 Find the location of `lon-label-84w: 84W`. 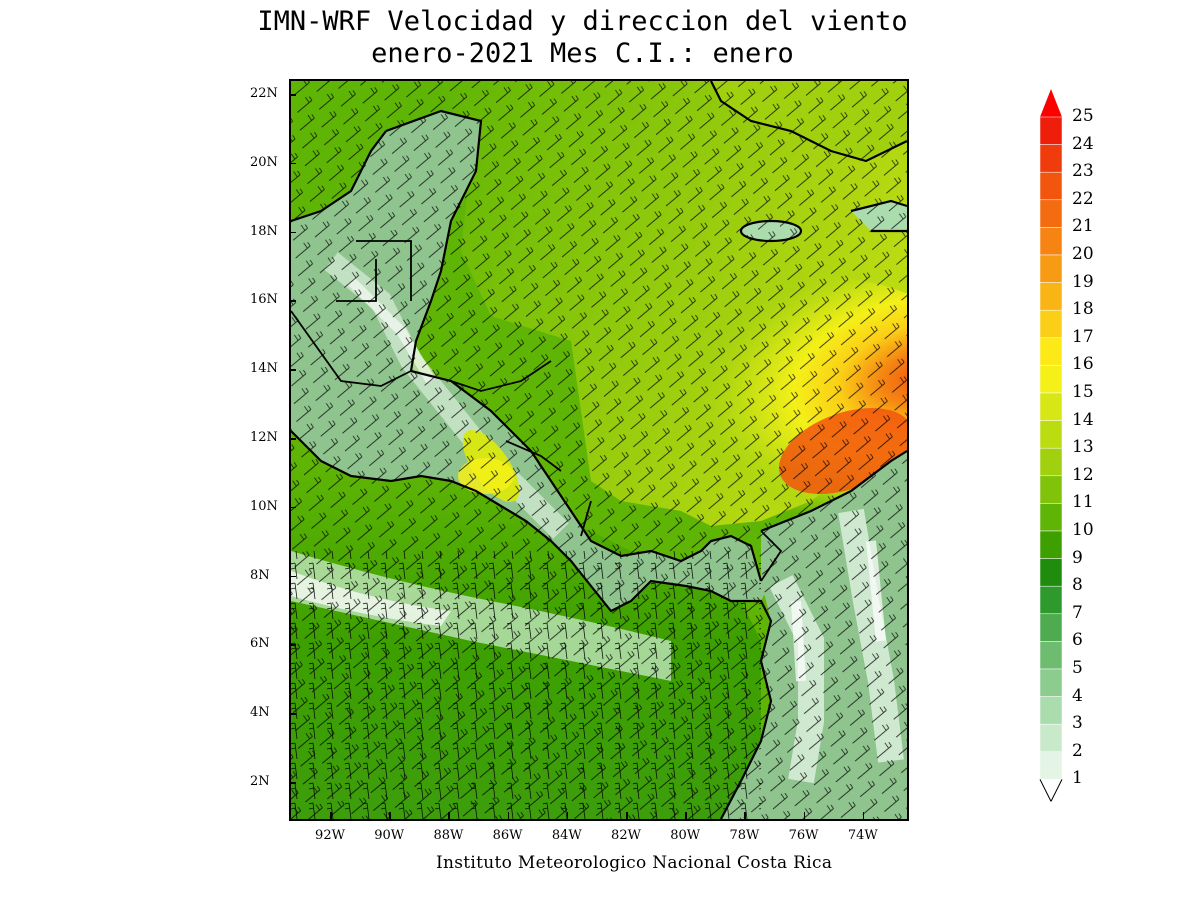

lon-label-84w: 84W is located at coordinates (566, 835).